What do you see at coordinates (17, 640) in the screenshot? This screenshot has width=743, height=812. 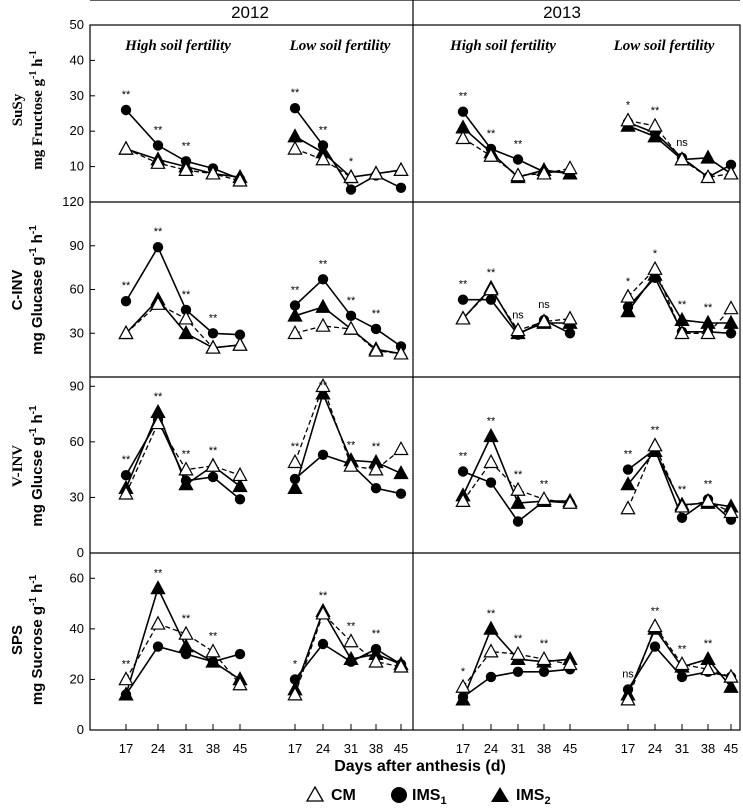 I see `ylabel-sps-top: SPS` at bounding box center [17, 640].